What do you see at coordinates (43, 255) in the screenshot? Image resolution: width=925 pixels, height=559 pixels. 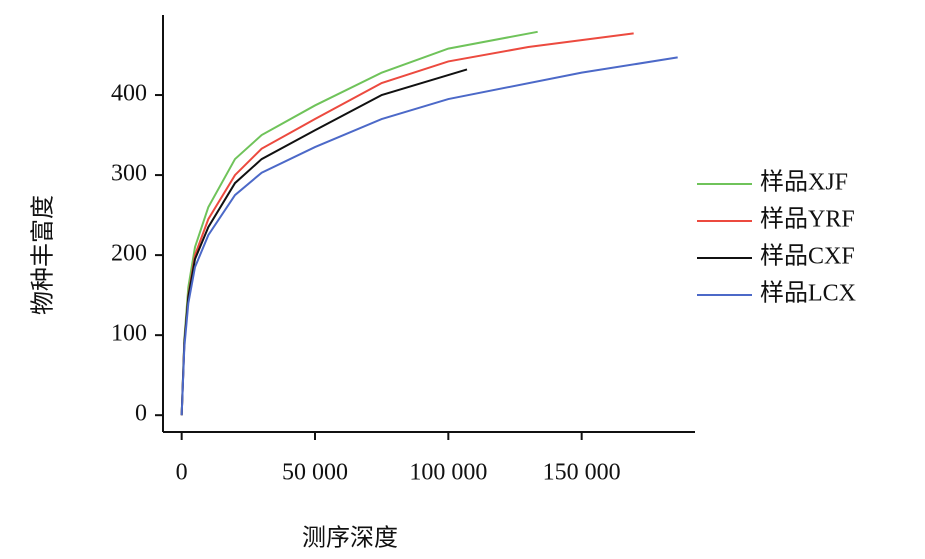 I see `y-axis-label: 物种丰富度` at bounding box center [43, 255].